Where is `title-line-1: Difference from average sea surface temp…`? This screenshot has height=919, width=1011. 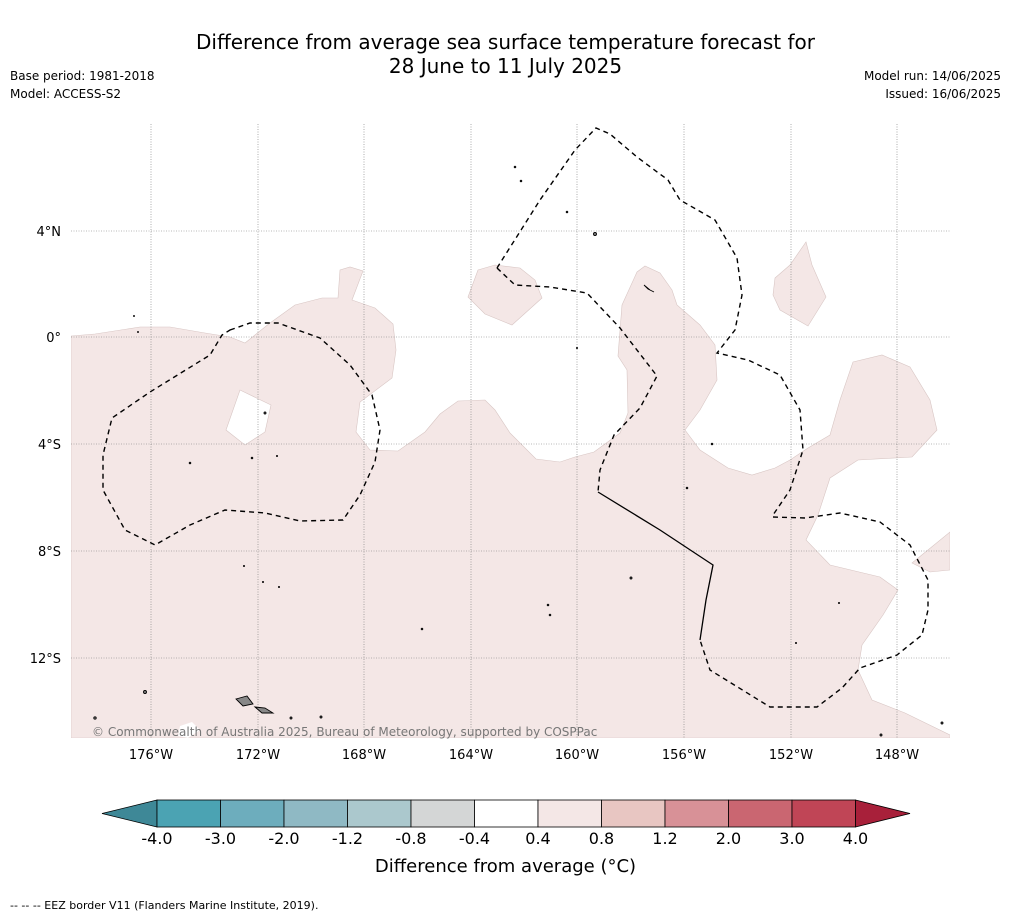
title-line-1: Difference from average sea surface temp… is located at coordinates (505, 42).